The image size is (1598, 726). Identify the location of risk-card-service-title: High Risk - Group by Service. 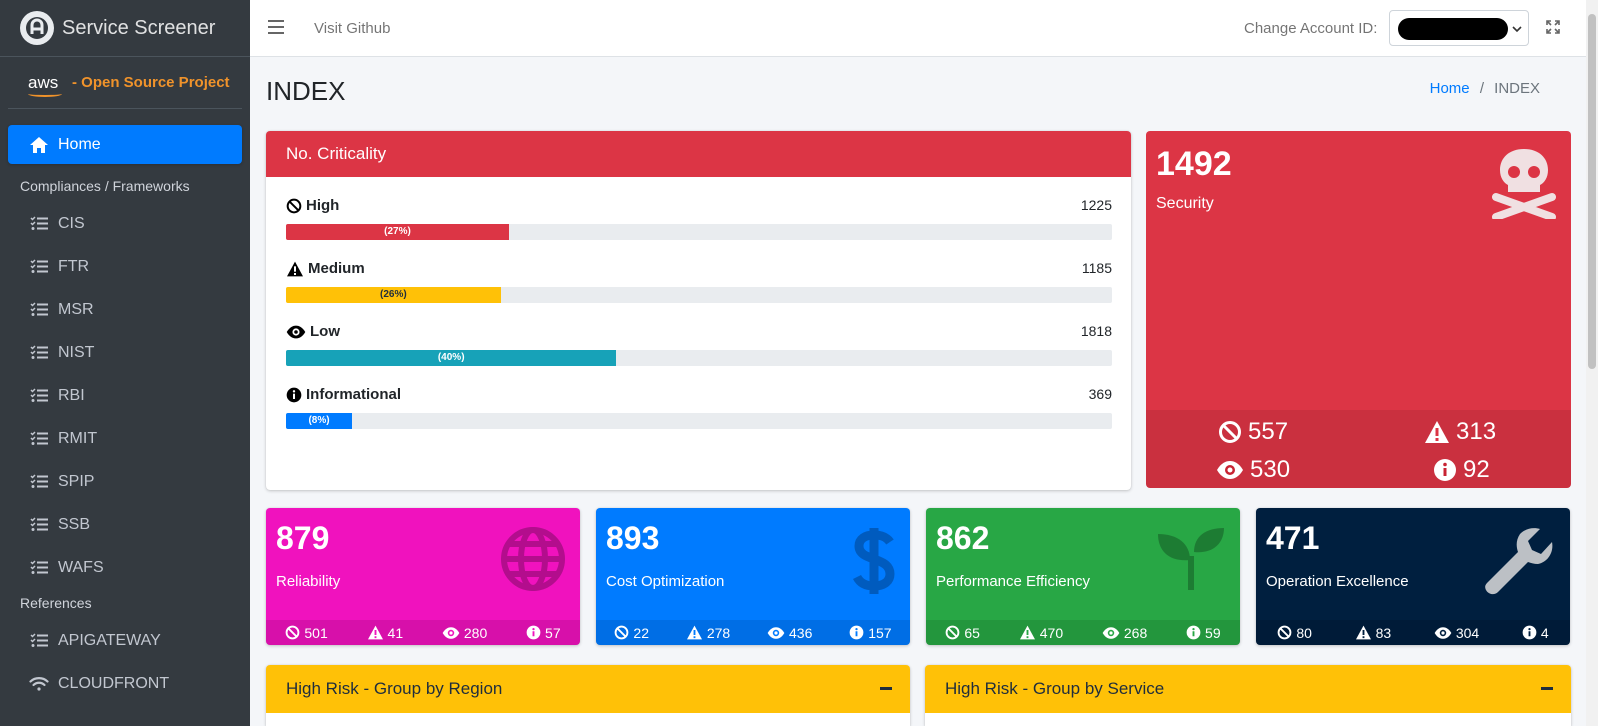
(1055, 688).